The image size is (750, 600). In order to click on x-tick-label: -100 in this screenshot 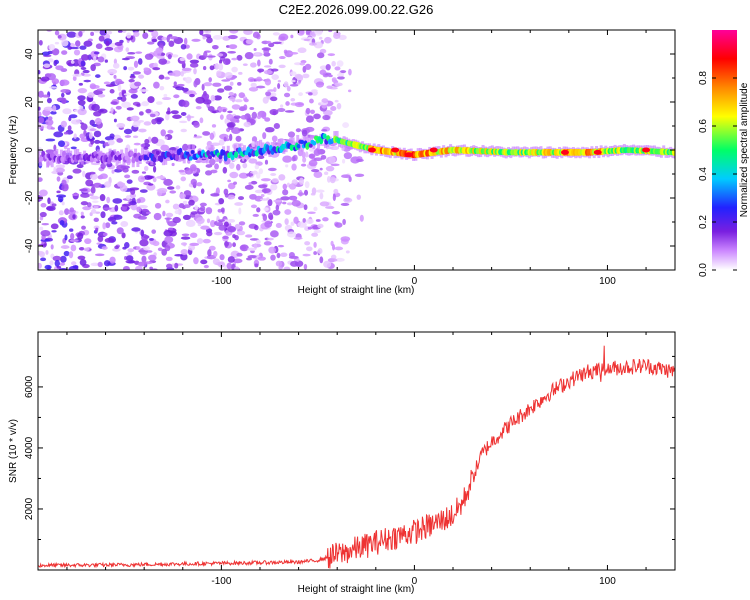, I will do `click(221, 281)`.